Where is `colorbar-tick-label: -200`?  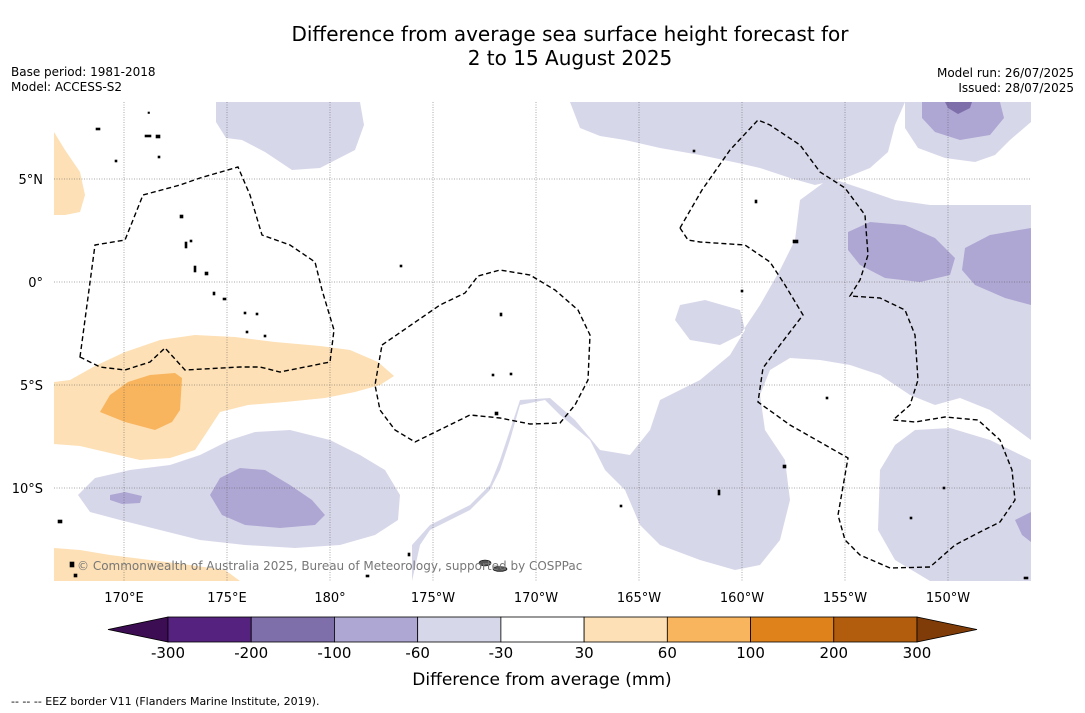
colorbar-tick-label: -200 is located at coordinates (251, 653).